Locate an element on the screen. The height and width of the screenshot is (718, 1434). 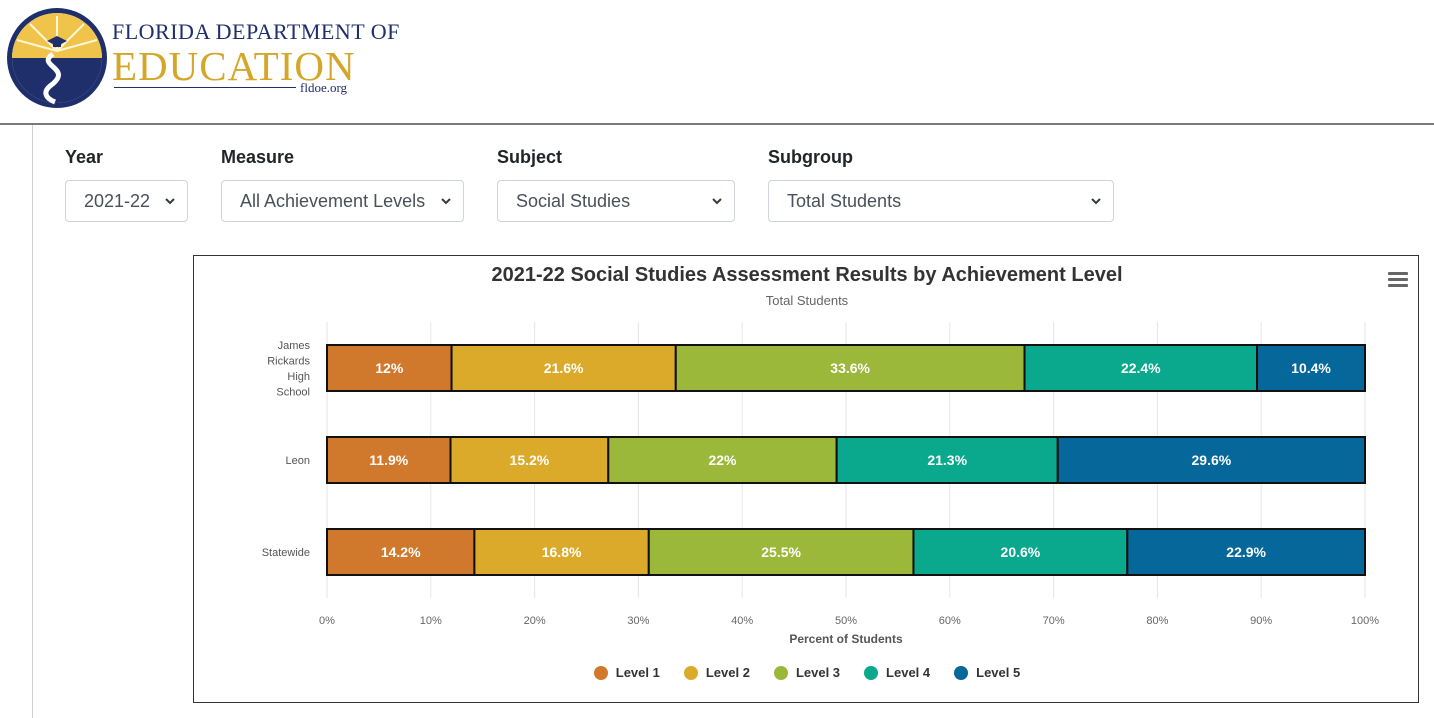
subject-label: Subject is located at coordinates (530, 157).